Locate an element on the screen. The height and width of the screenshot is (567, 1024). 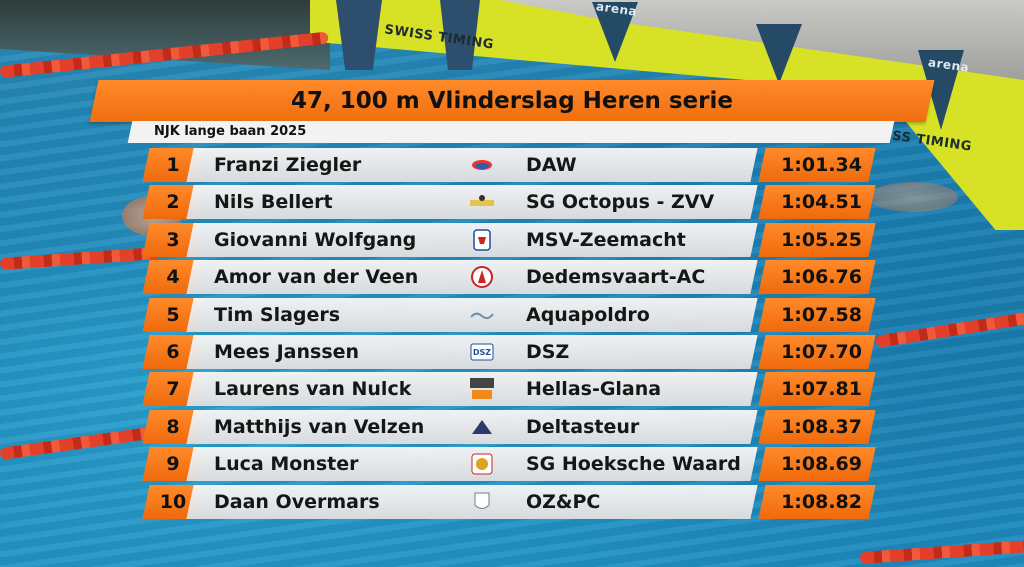
result-row: 5 Tim Slagers Aquapoldro 1:07.58 is located at coordinates (512, 314).